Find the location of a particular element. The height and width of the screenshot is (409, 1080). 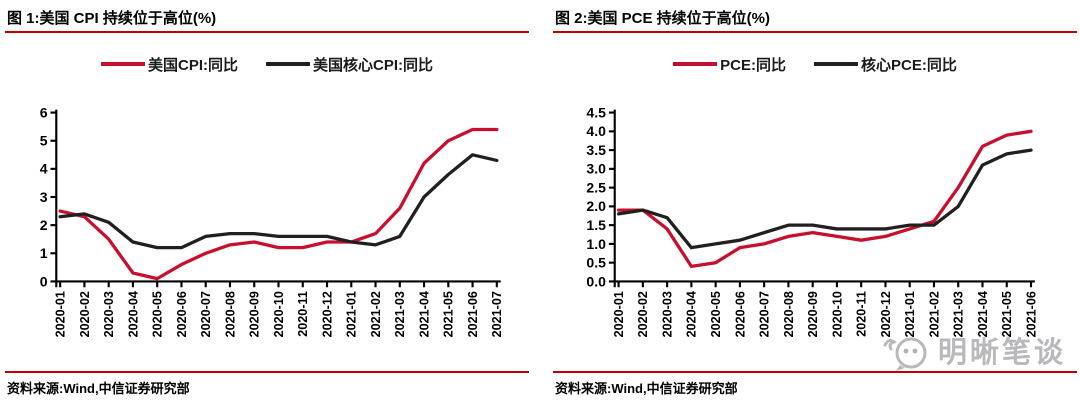

legend-item-core-cpi: 美国核心CPI:同比 is located at coordinates (349, 64).